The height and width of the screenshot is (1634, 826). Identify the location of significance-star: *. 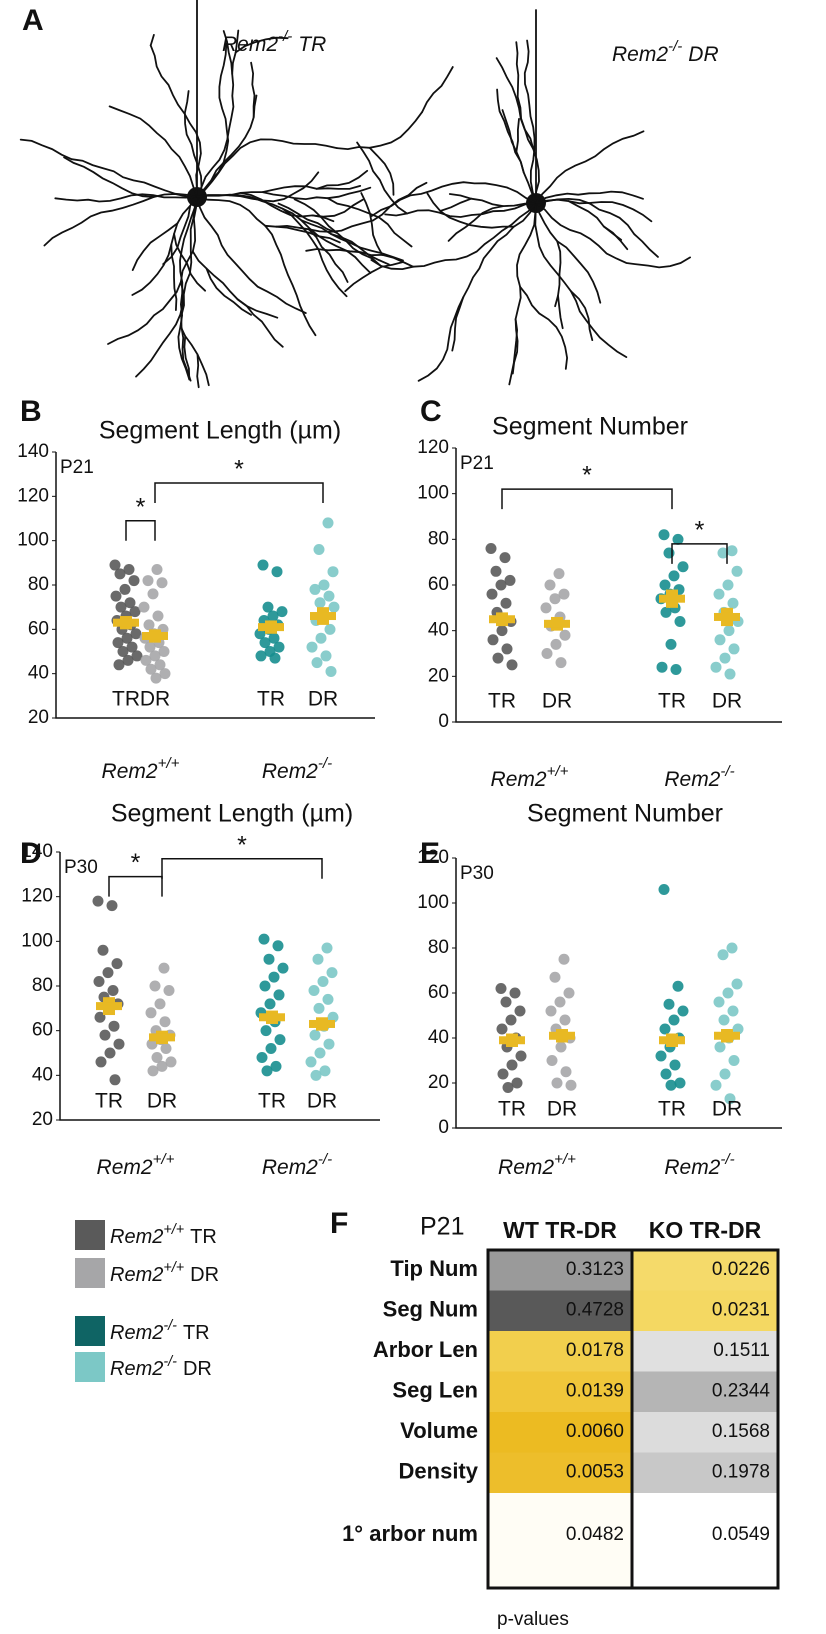
(239, 470).